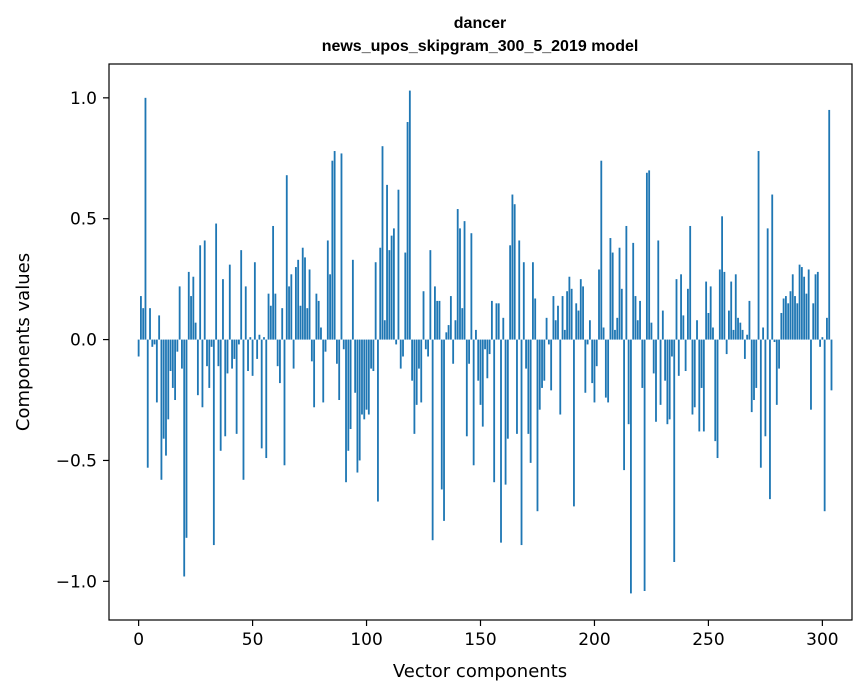  What do you see at coordinates (76, 461) in the screenshot?
I see `y-tick-label: −0.5` at bounding box center [76, 461].